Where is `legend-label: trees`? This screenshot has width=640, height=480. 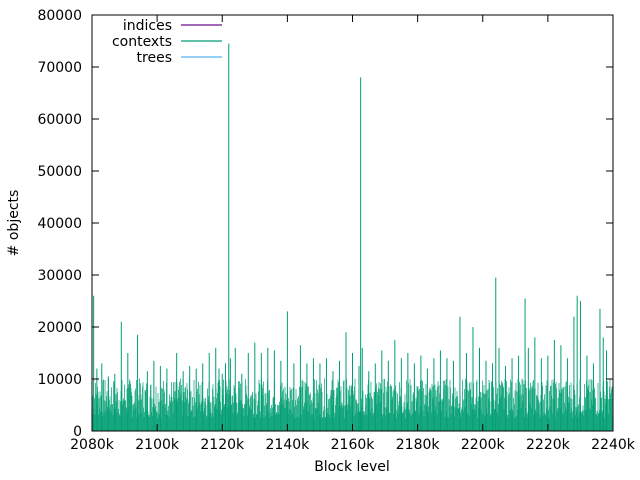
legend-label: trees is located at coordinates (154, 58).